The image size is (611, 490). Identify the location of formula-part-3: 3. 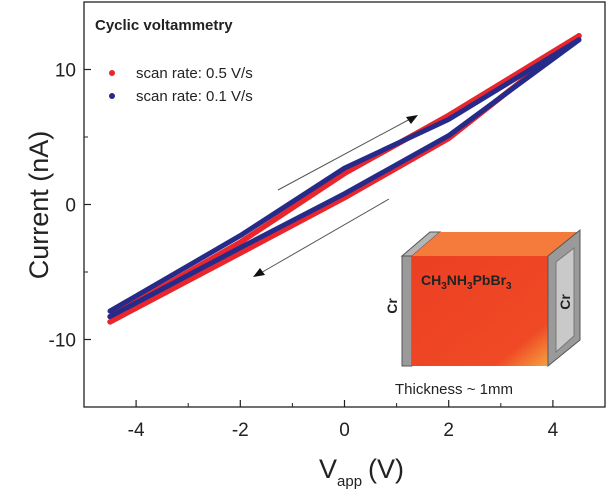
(470, 286).